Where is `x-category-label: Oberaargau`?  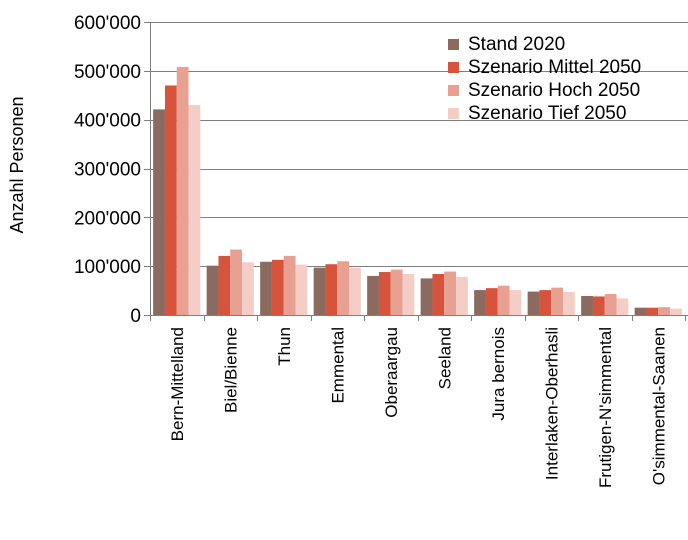
x-category-label: Oberaargau is located at coordinates (391, 372).